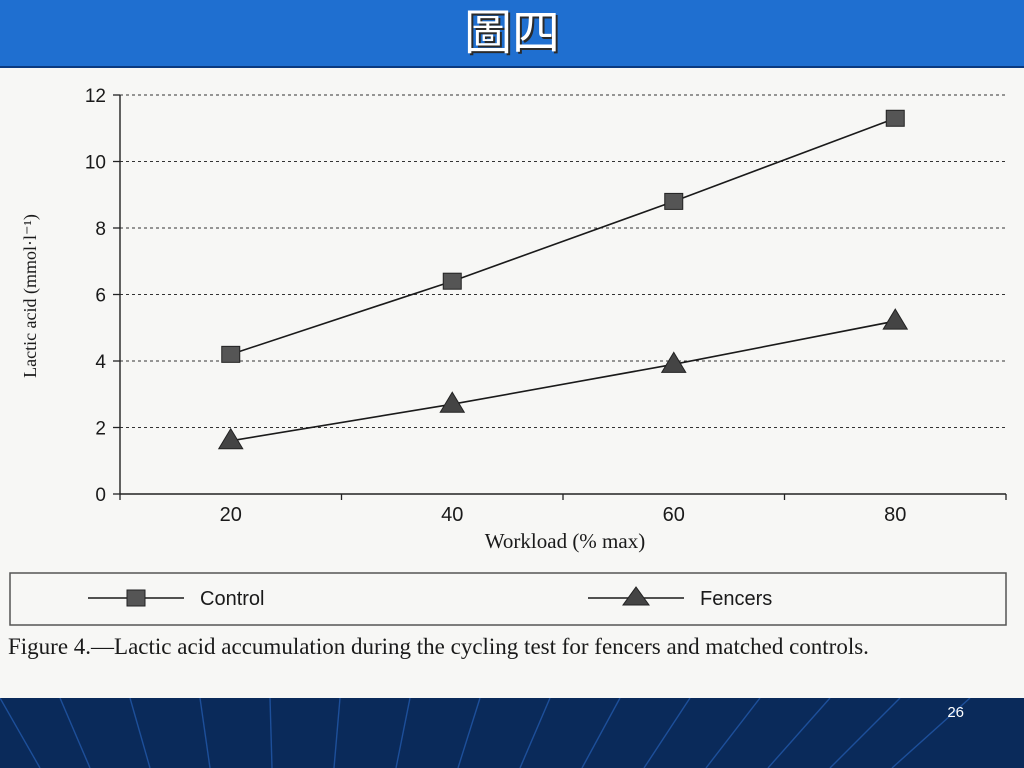 The width and height of the screenshot is (1024, 768). Describe the element at coordinates (30, 296) in the screenshot. I see `y-axis-label: Lactic acid (mmol·l⁻¹)` at that location.